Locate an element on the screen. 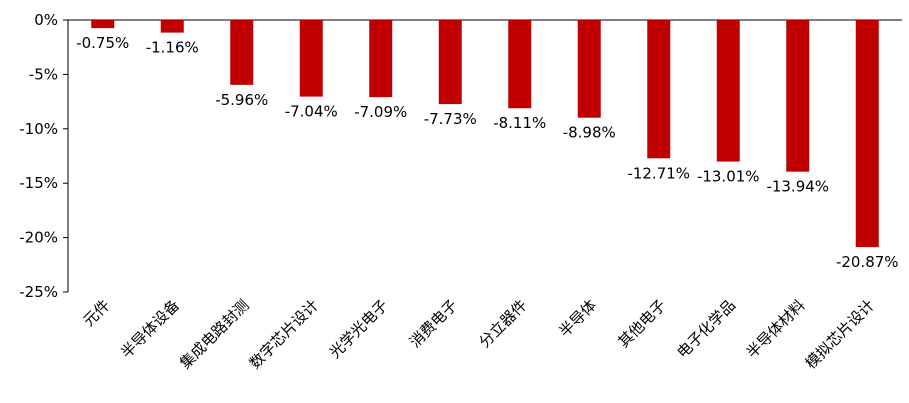  y-tick-label: -20% is located at coordinates (38, 238).